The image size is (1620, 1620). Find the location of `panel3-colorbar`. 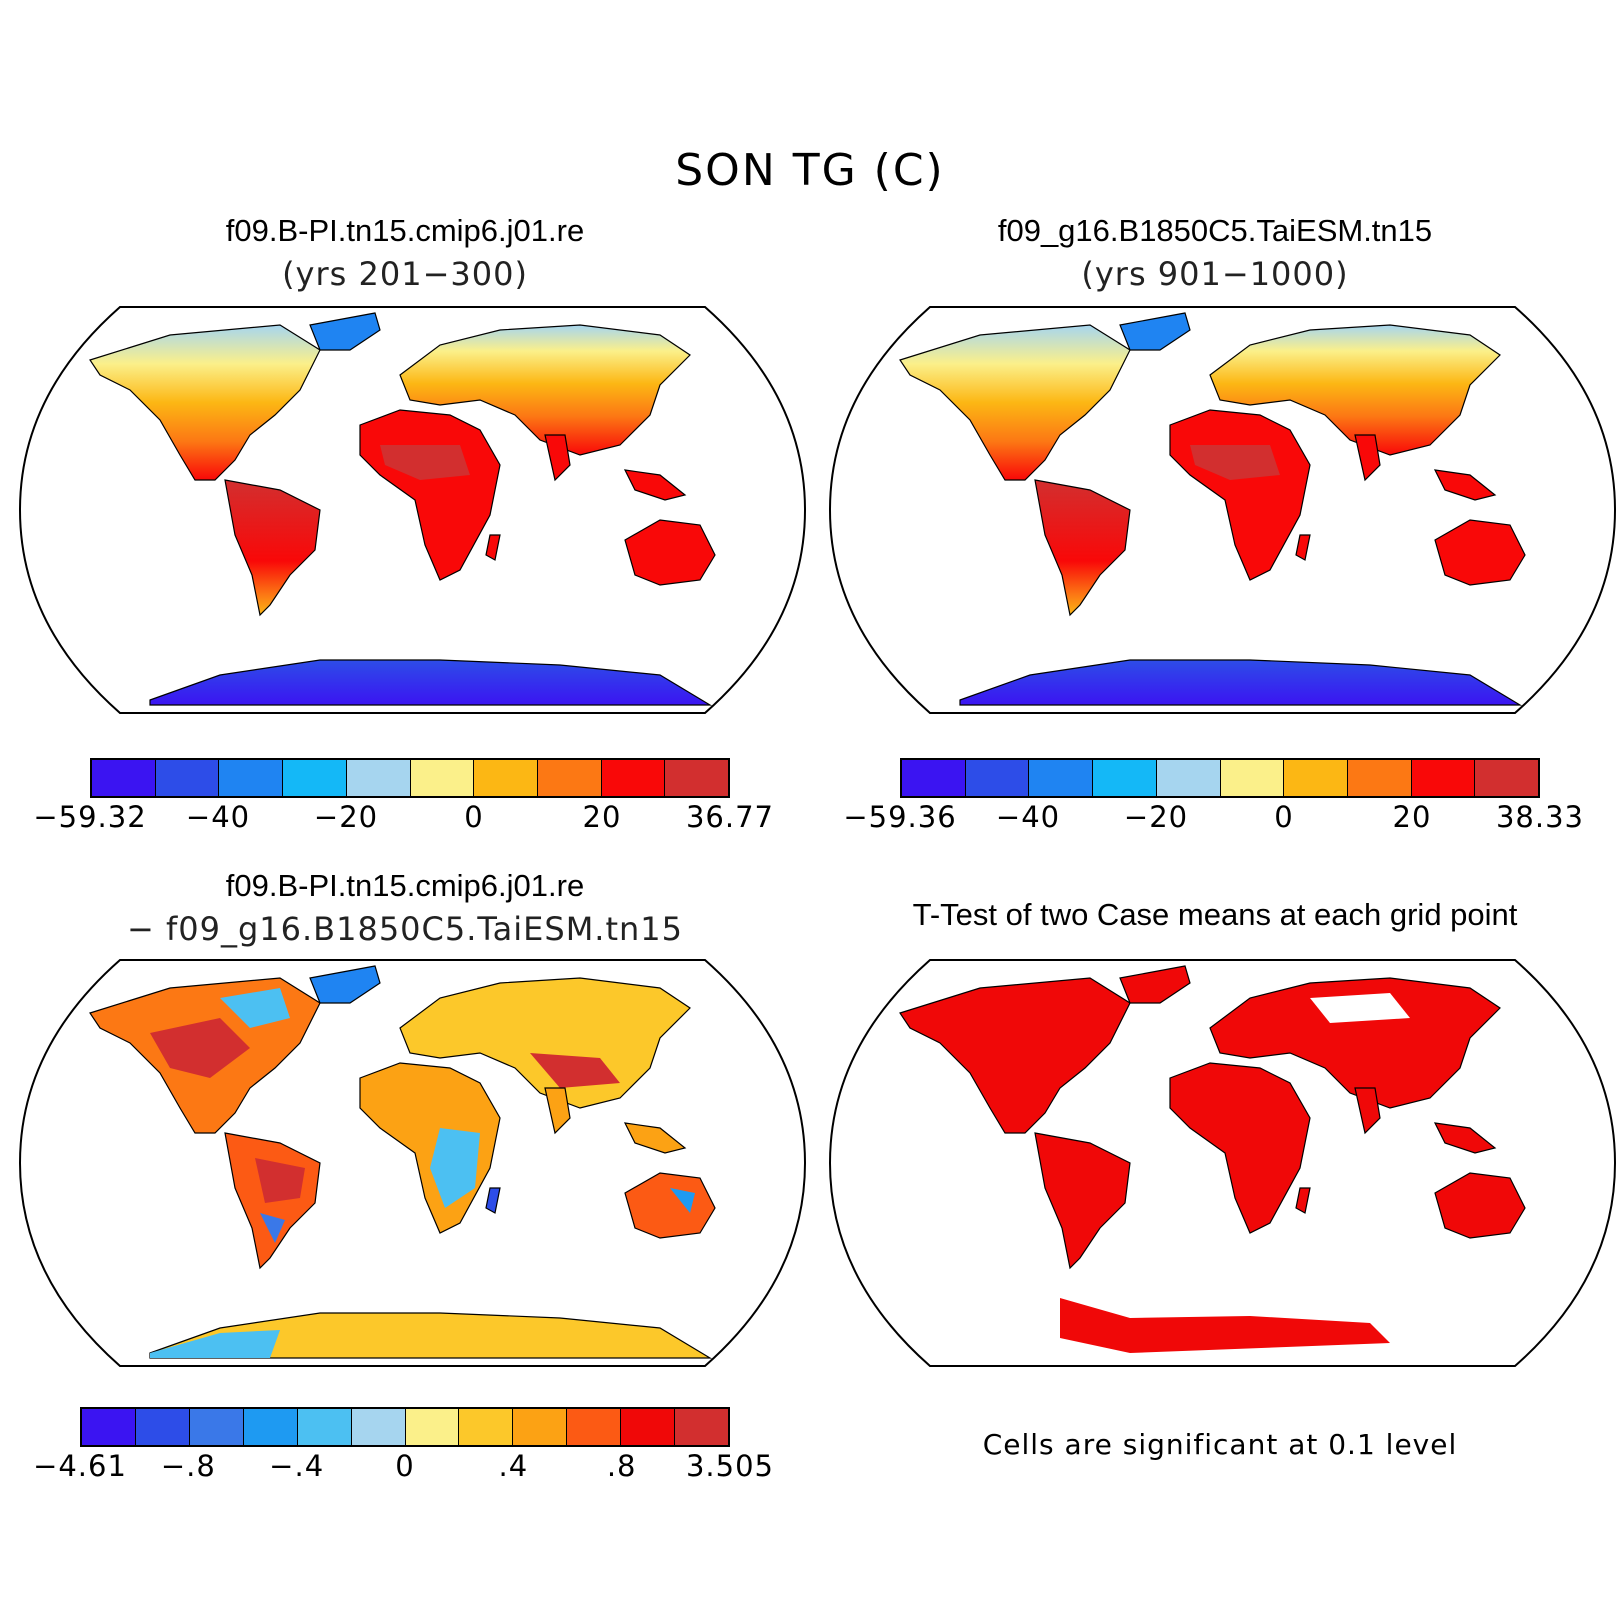

panel3-colorbar is located at coordinates (405, 1427).